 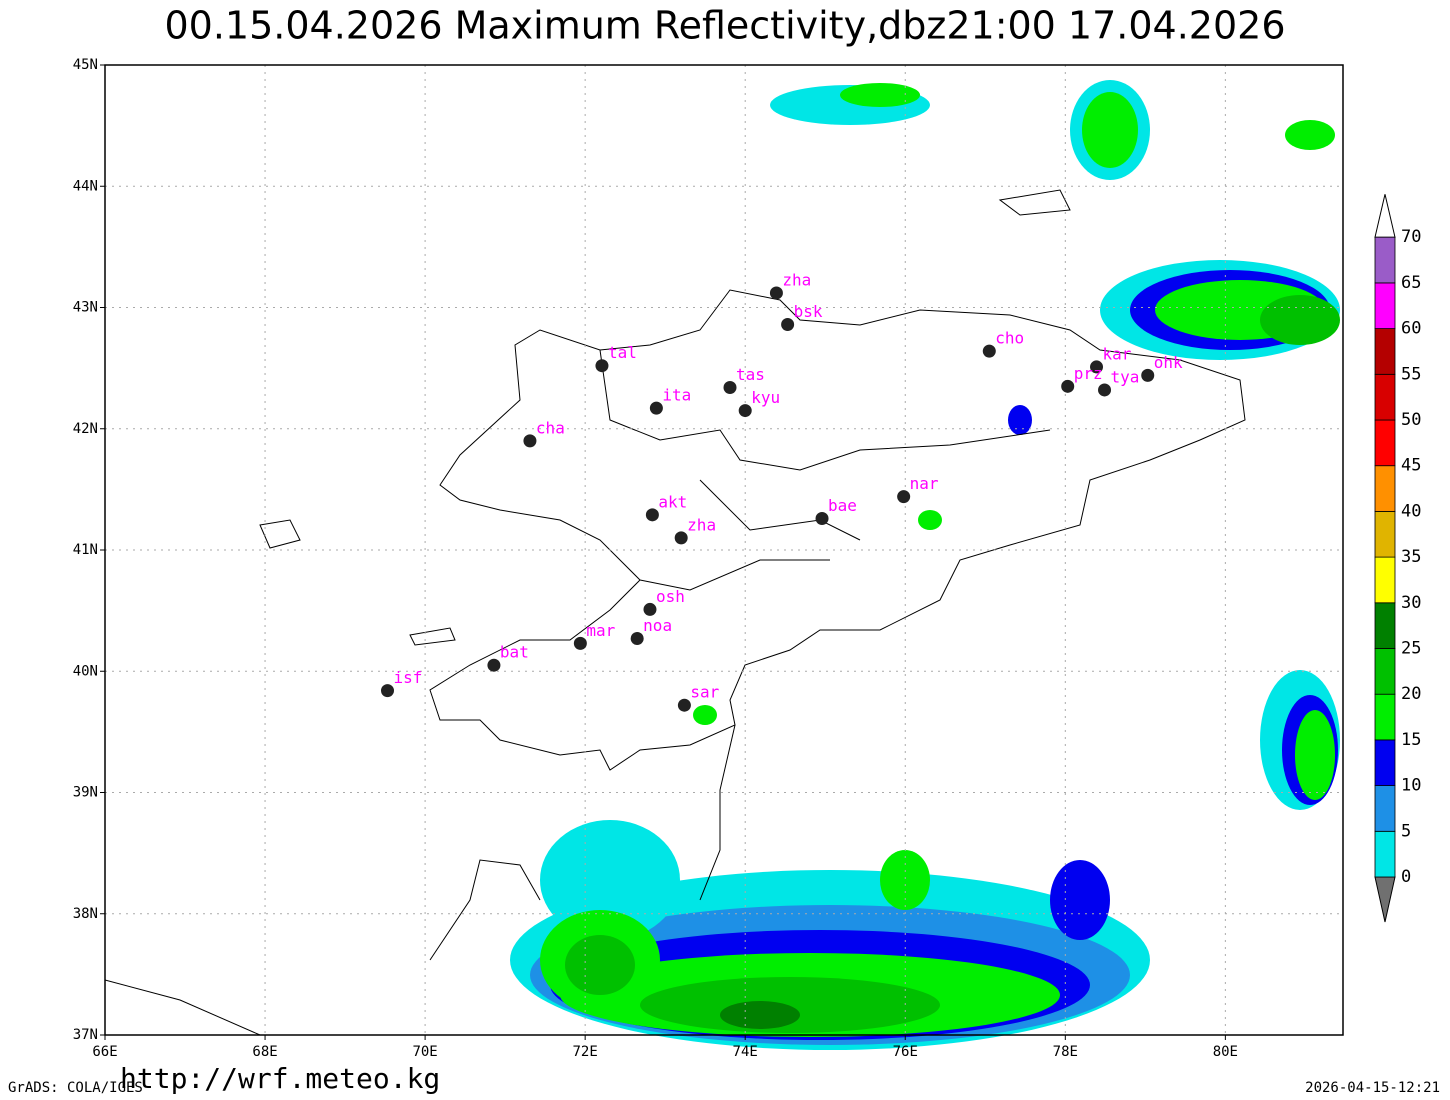 I want to click on station-label: bsk, so click(x=808, y=311).